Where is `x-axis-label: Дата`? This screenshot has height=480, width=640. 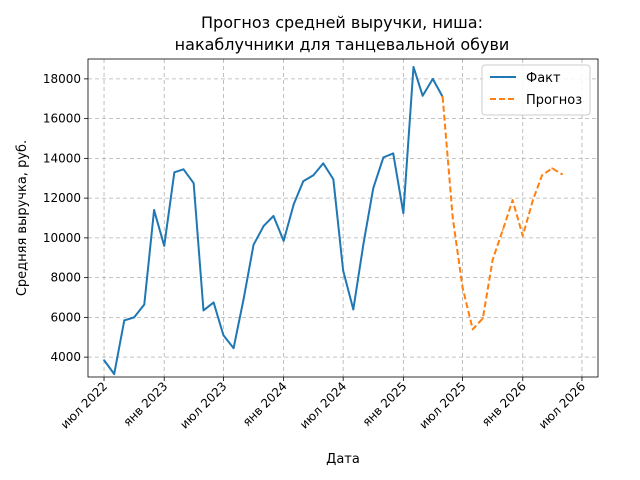
x-axis-label: Дата is located at coordinates (343, 459).